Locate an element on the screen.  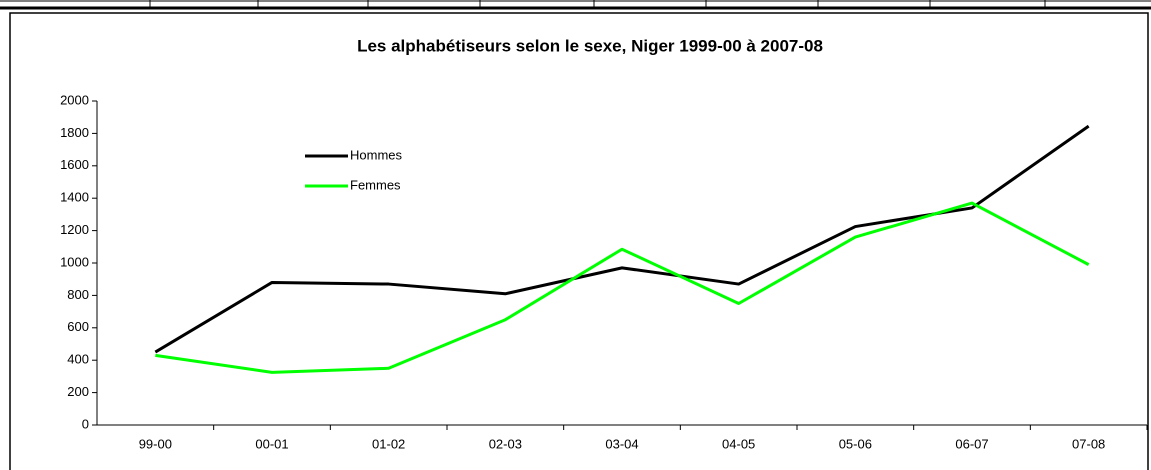
y-tick-label: 800 is located at coordinates (78, 294).